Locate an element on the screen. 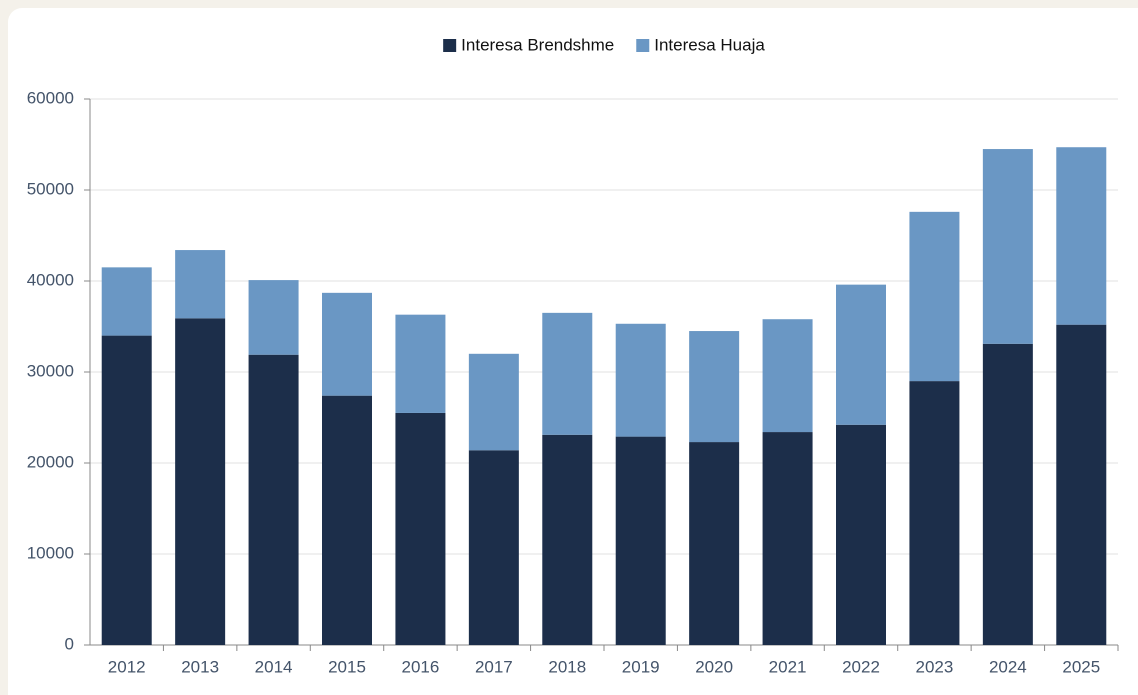 The image size is (1138, 695). x-tick-label: 2013 is located at coordinates (200, 666).